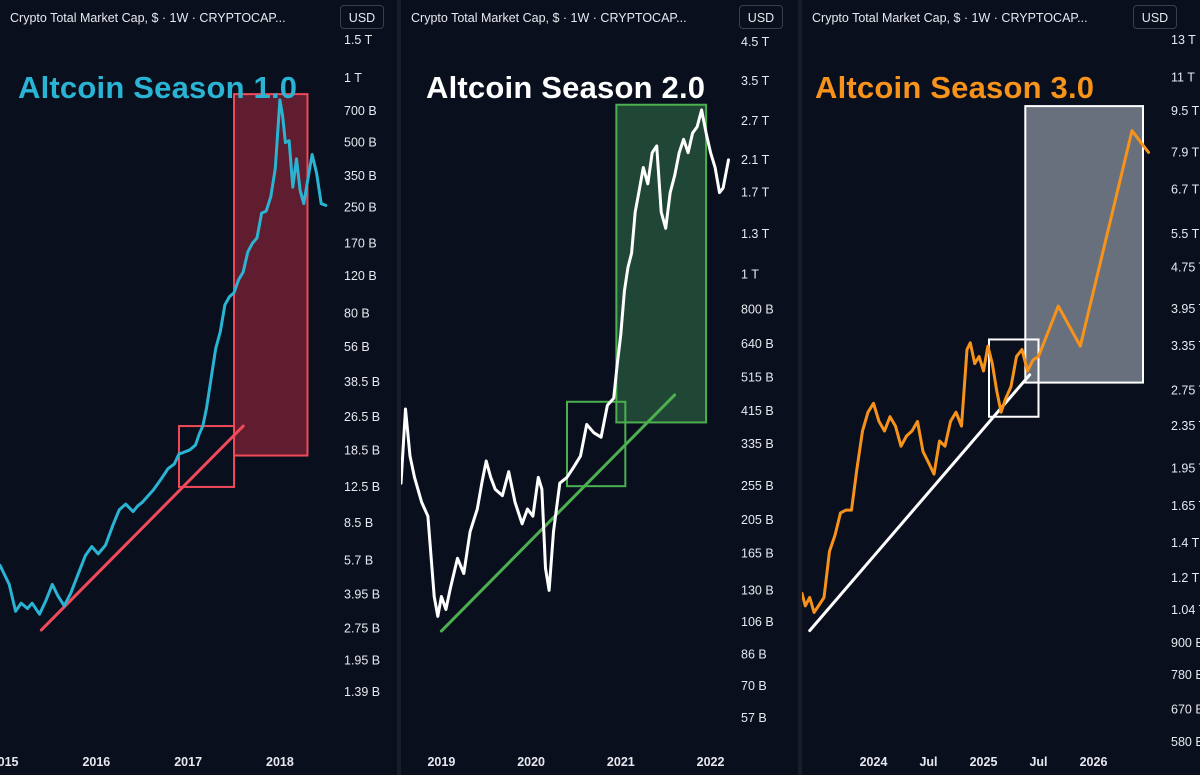 The height and width of the screenshot is (775, 1200). What do you see at coordinates (566, 87) in the screenshot?
I see `season-title: Altcoin Season 2.0` at bounding box center [566, 87].